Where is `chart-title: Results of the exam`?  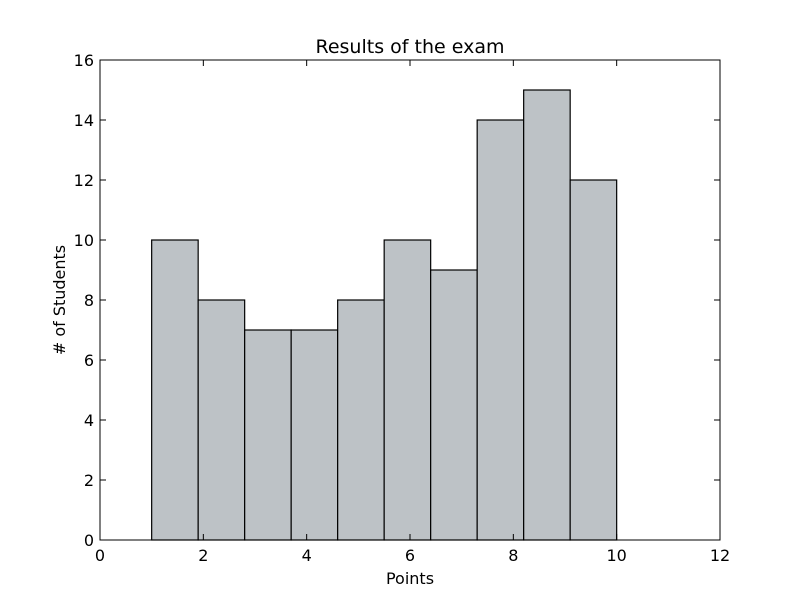
chart-title: Results of the exam is located at coordinates (410, 47).